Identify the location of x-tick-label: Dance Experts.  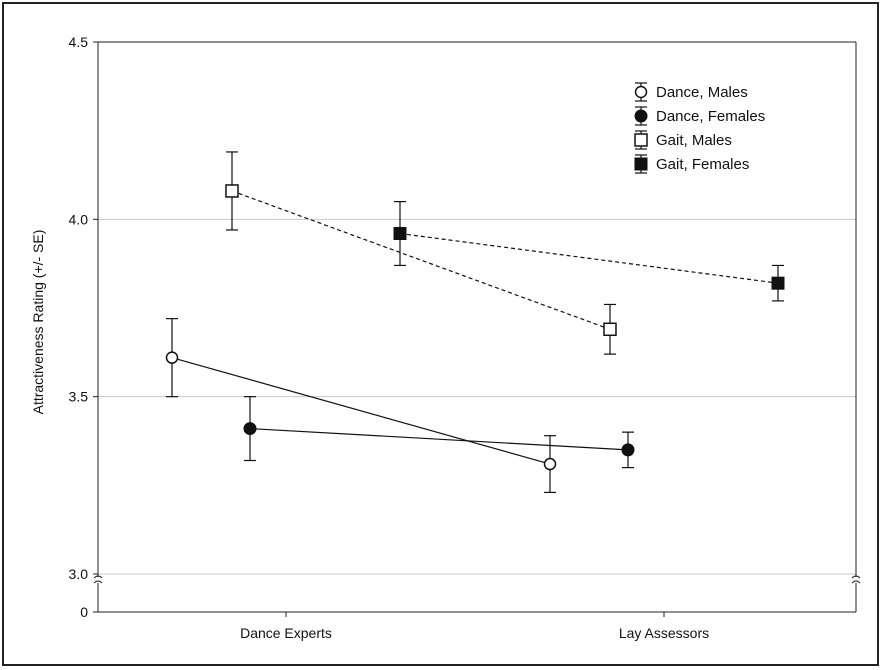
(286, 633).